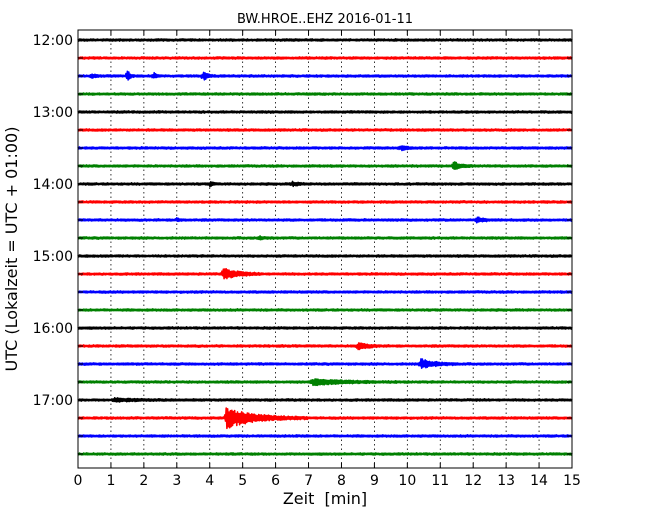 This screenshot has width=650, height=520. Describe the element at coordinates (143, 481) in the screenshot. I see `x-tick-label: 2` at that location.